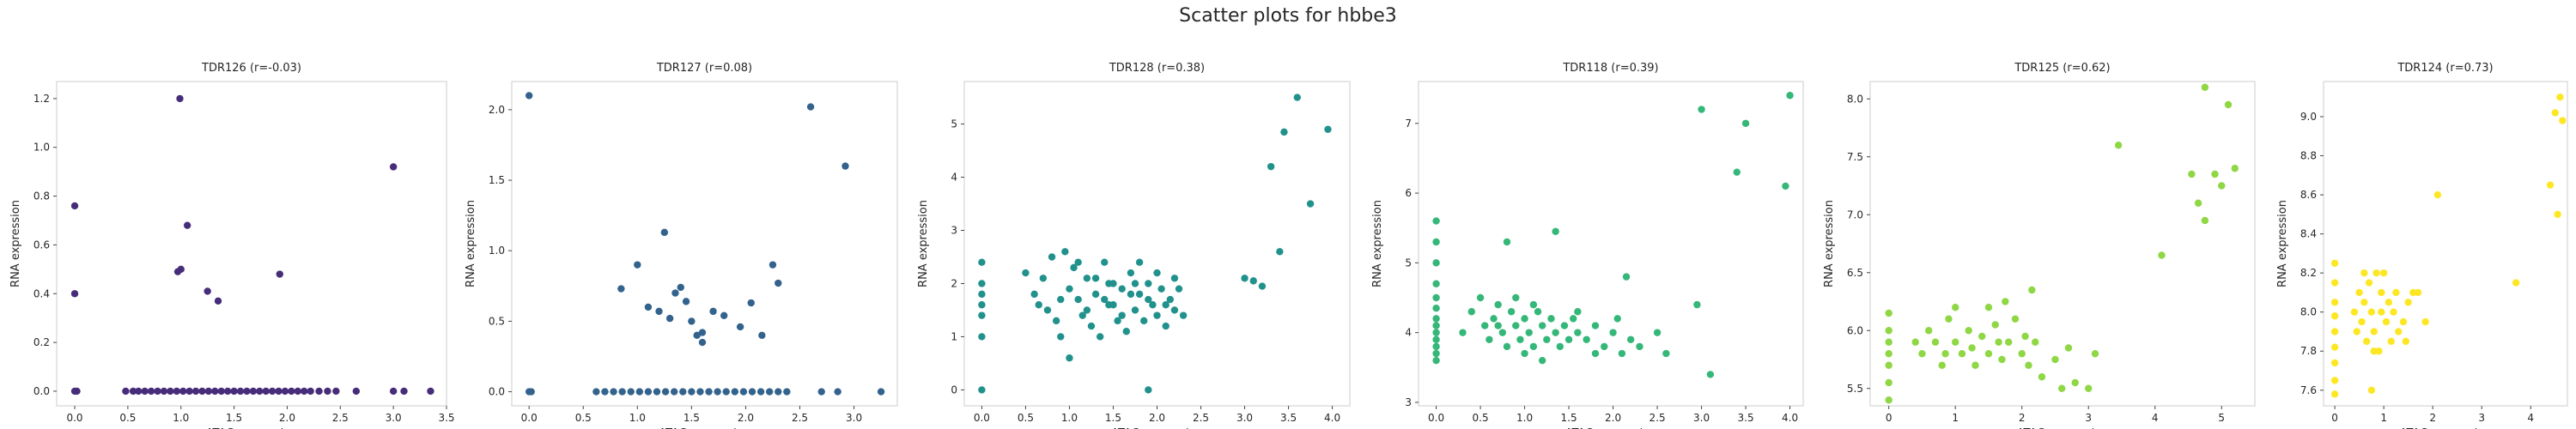 The image size is (2576, 429). What do you see at coordinates (497, 321) in the screenshot?
I see `y-tick-label: 0.5` at bounding box center [497, 321].